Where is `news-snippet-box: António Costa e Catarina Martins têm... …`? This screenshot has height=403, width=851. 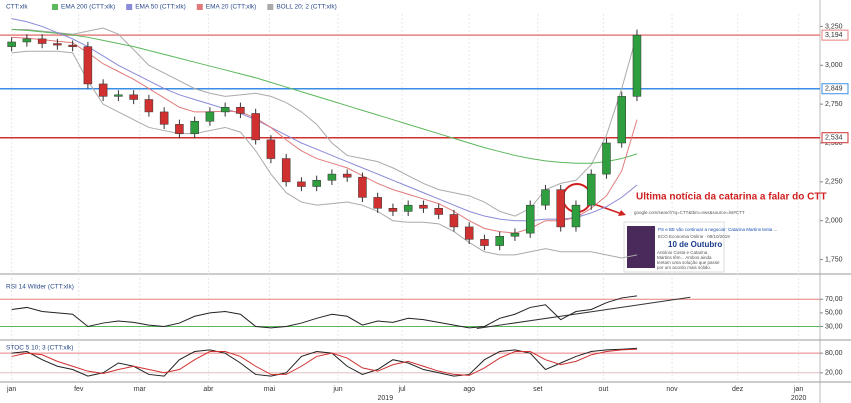
news-snippet-box: António Costa e Catarina Martins têm... … is located at coordinates (688, 260).